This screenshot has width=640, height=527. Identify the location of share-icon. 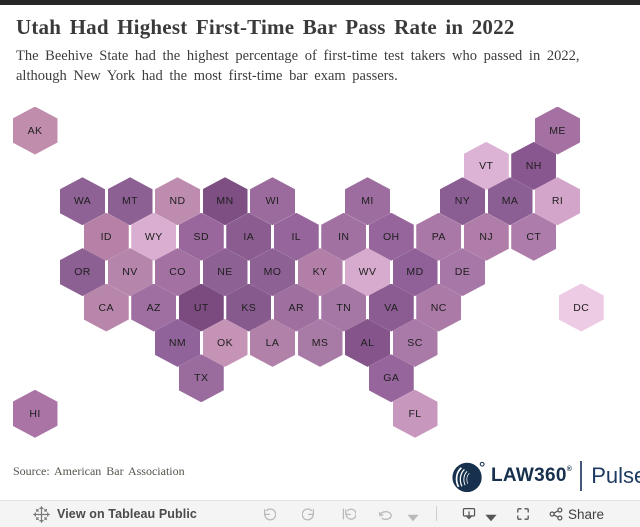
(556, 514).